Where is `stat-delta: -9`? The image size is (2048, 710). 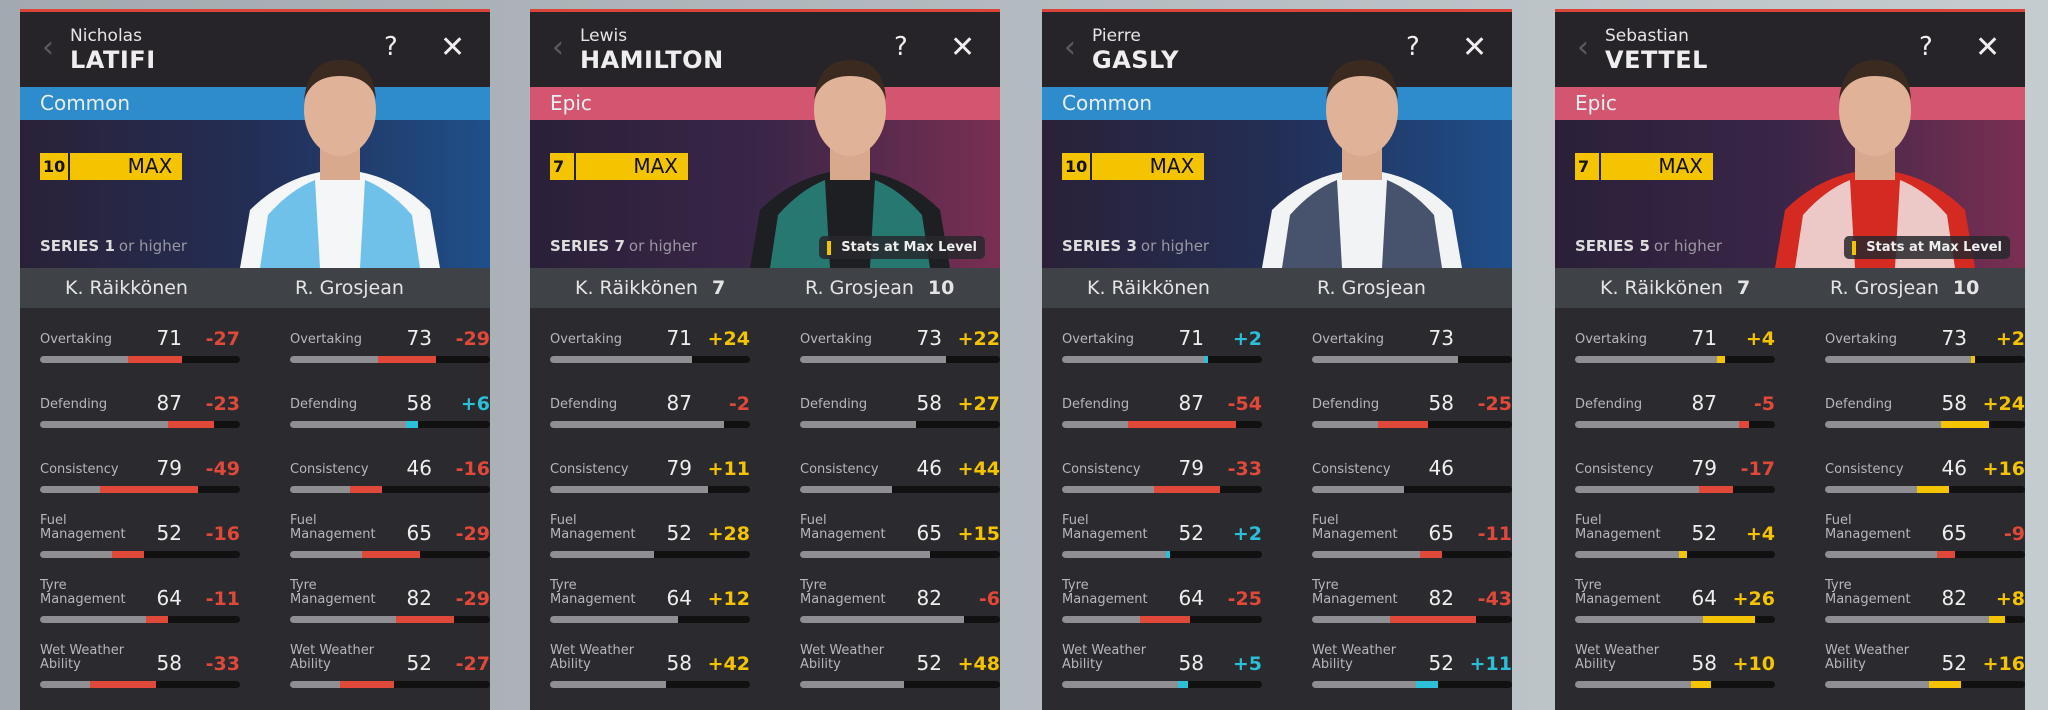 stat-delta: -9 is located at coordinates (2014, 534).